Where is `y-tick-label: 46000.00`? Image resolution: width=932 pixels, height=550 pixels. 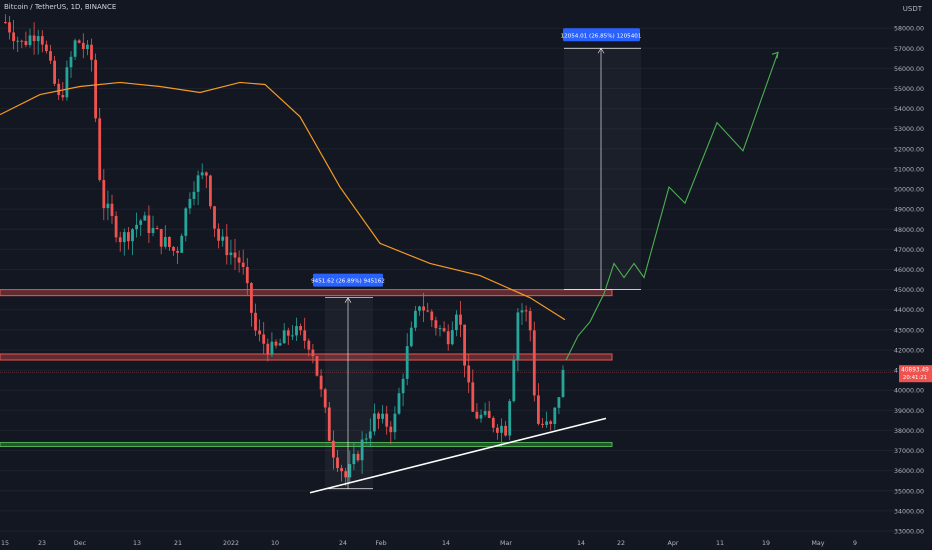 y-tick-label: 46000.00 is located at coordinates (909, 270).